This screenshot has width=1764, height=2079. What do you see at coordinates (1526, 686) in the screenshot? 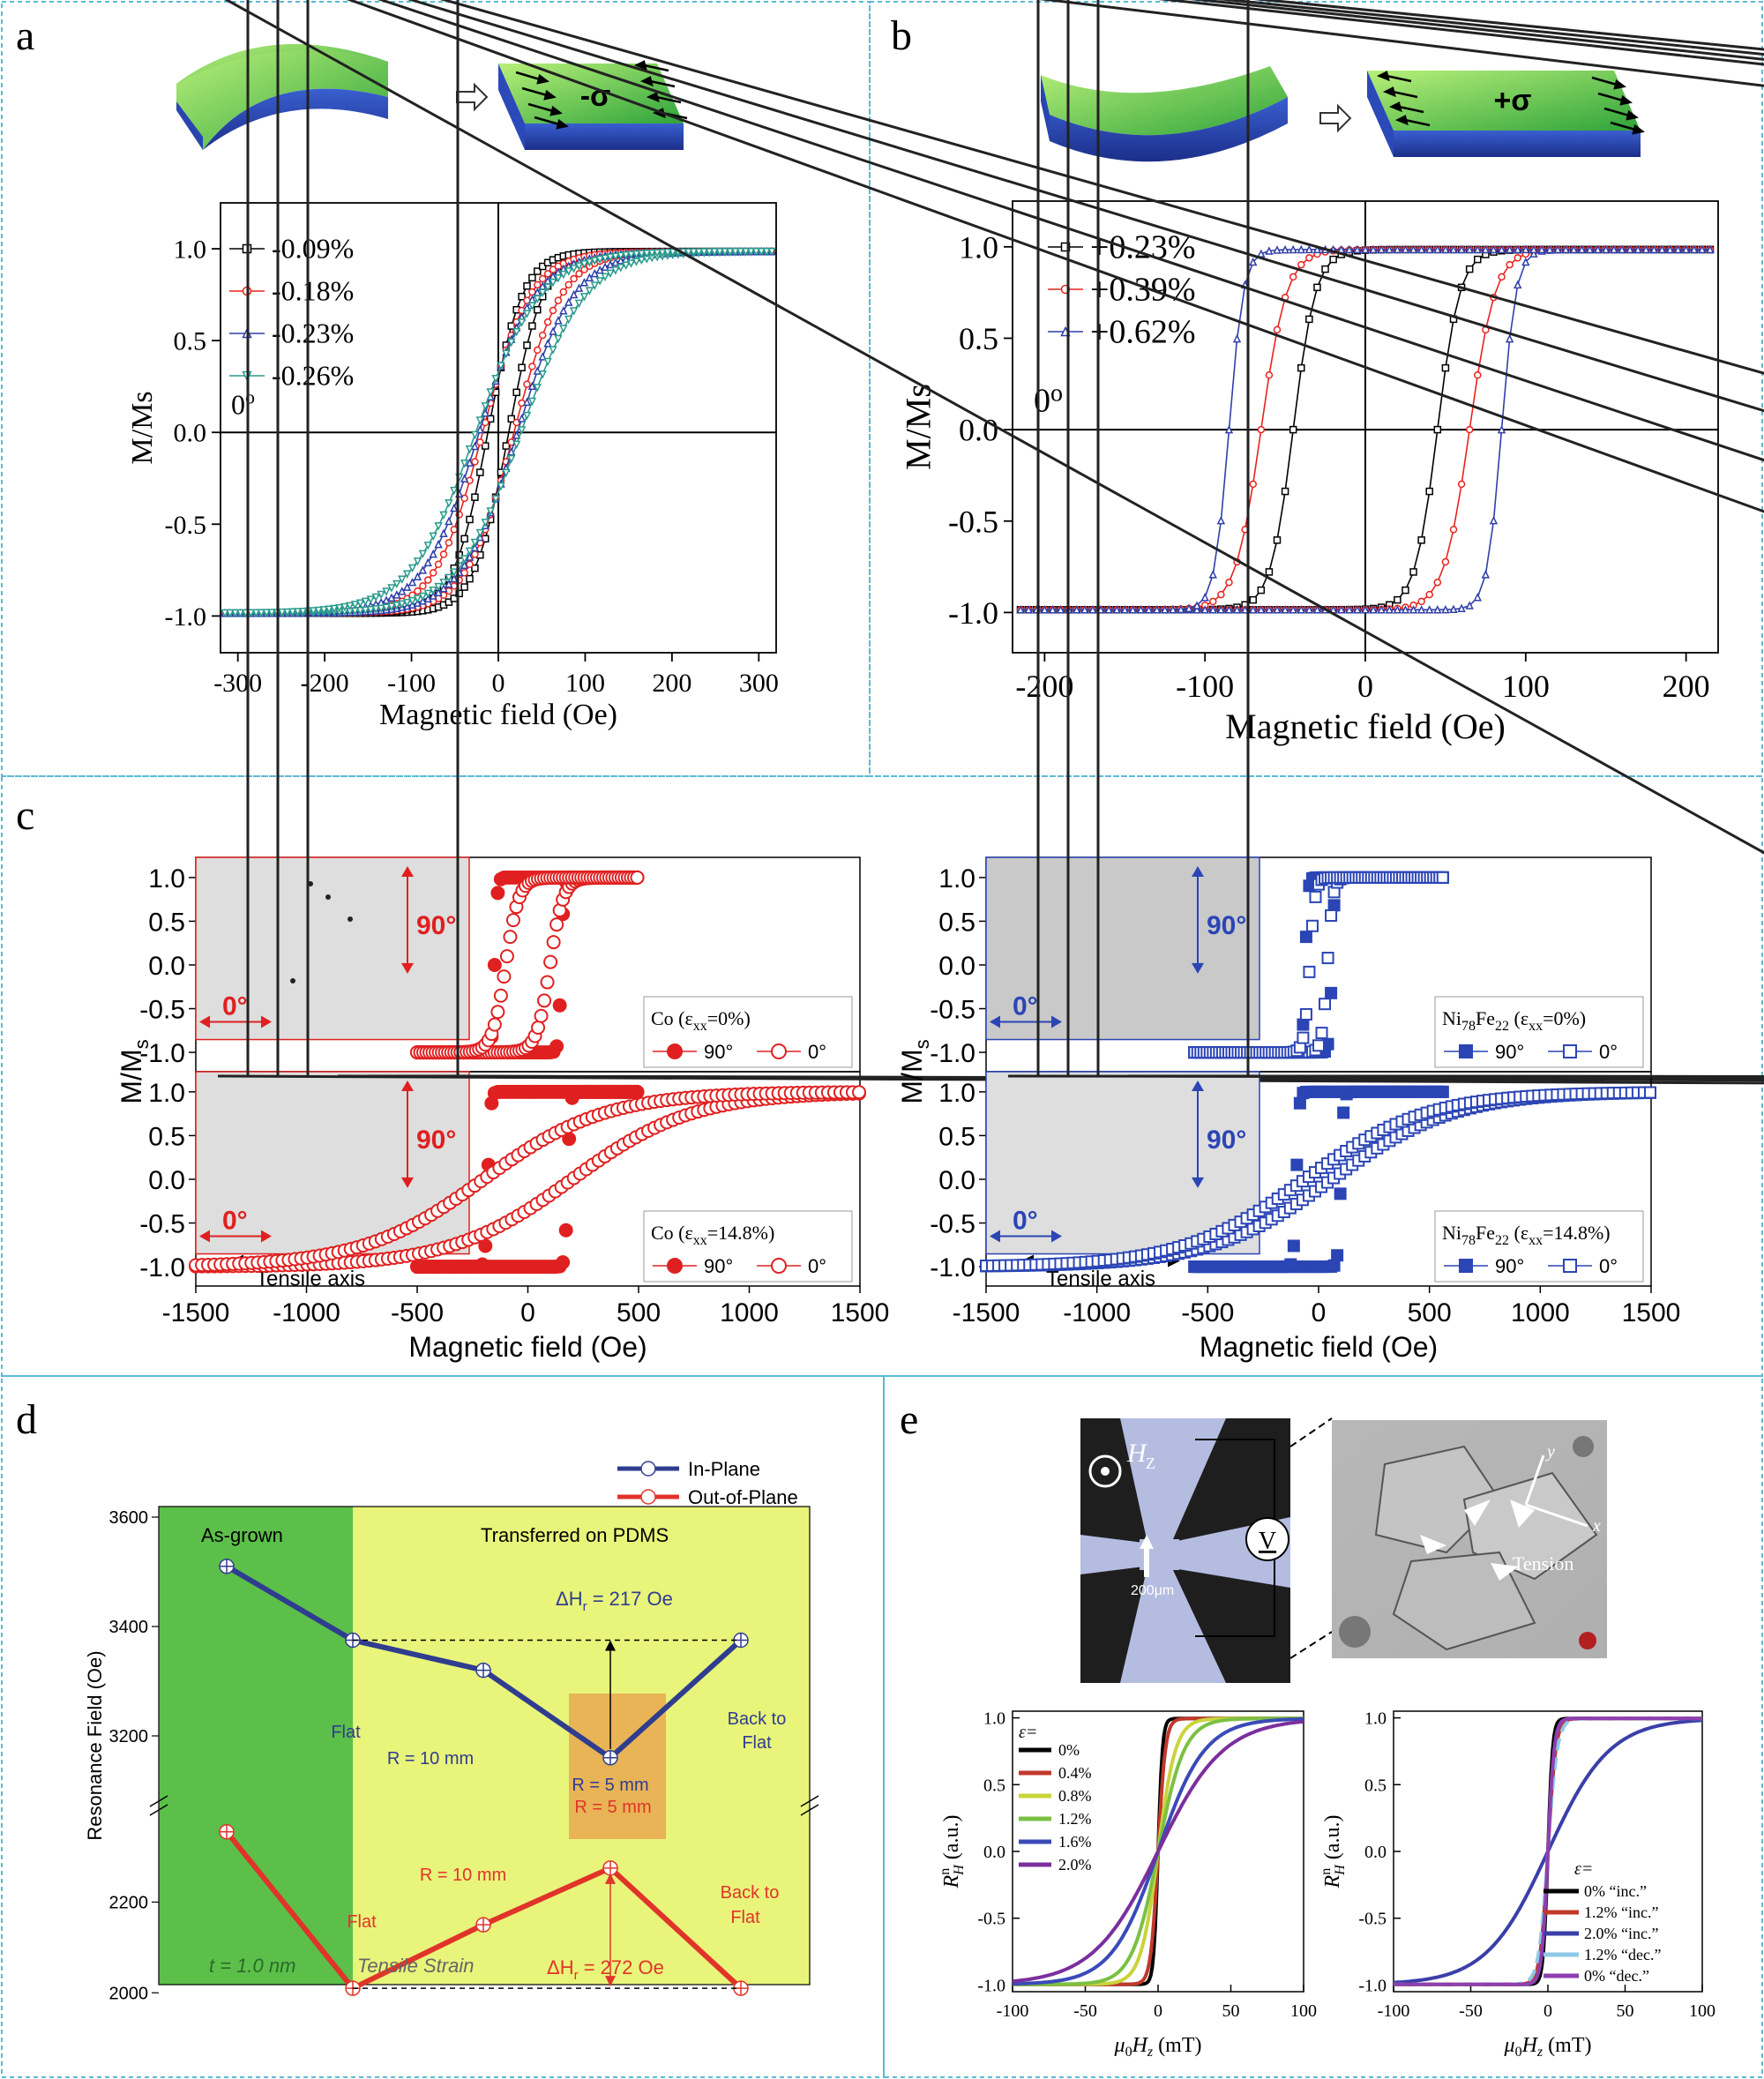
I see `x-tick-label: 100` at bounding box center [1526, 686].